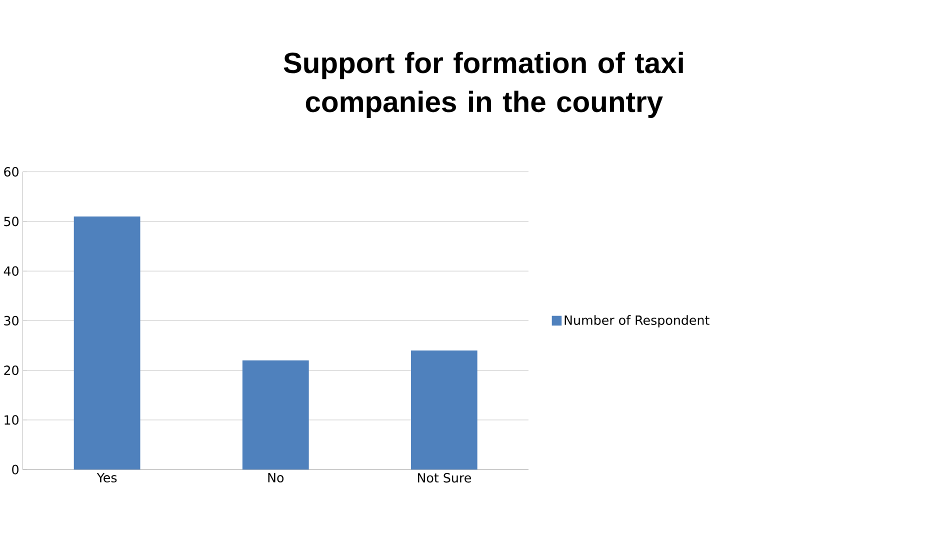 The image size is (933, 549). Describe the element at coordinates (637, 321) in the screenshot. I see `legend-label: Number of Respondent` at that location.